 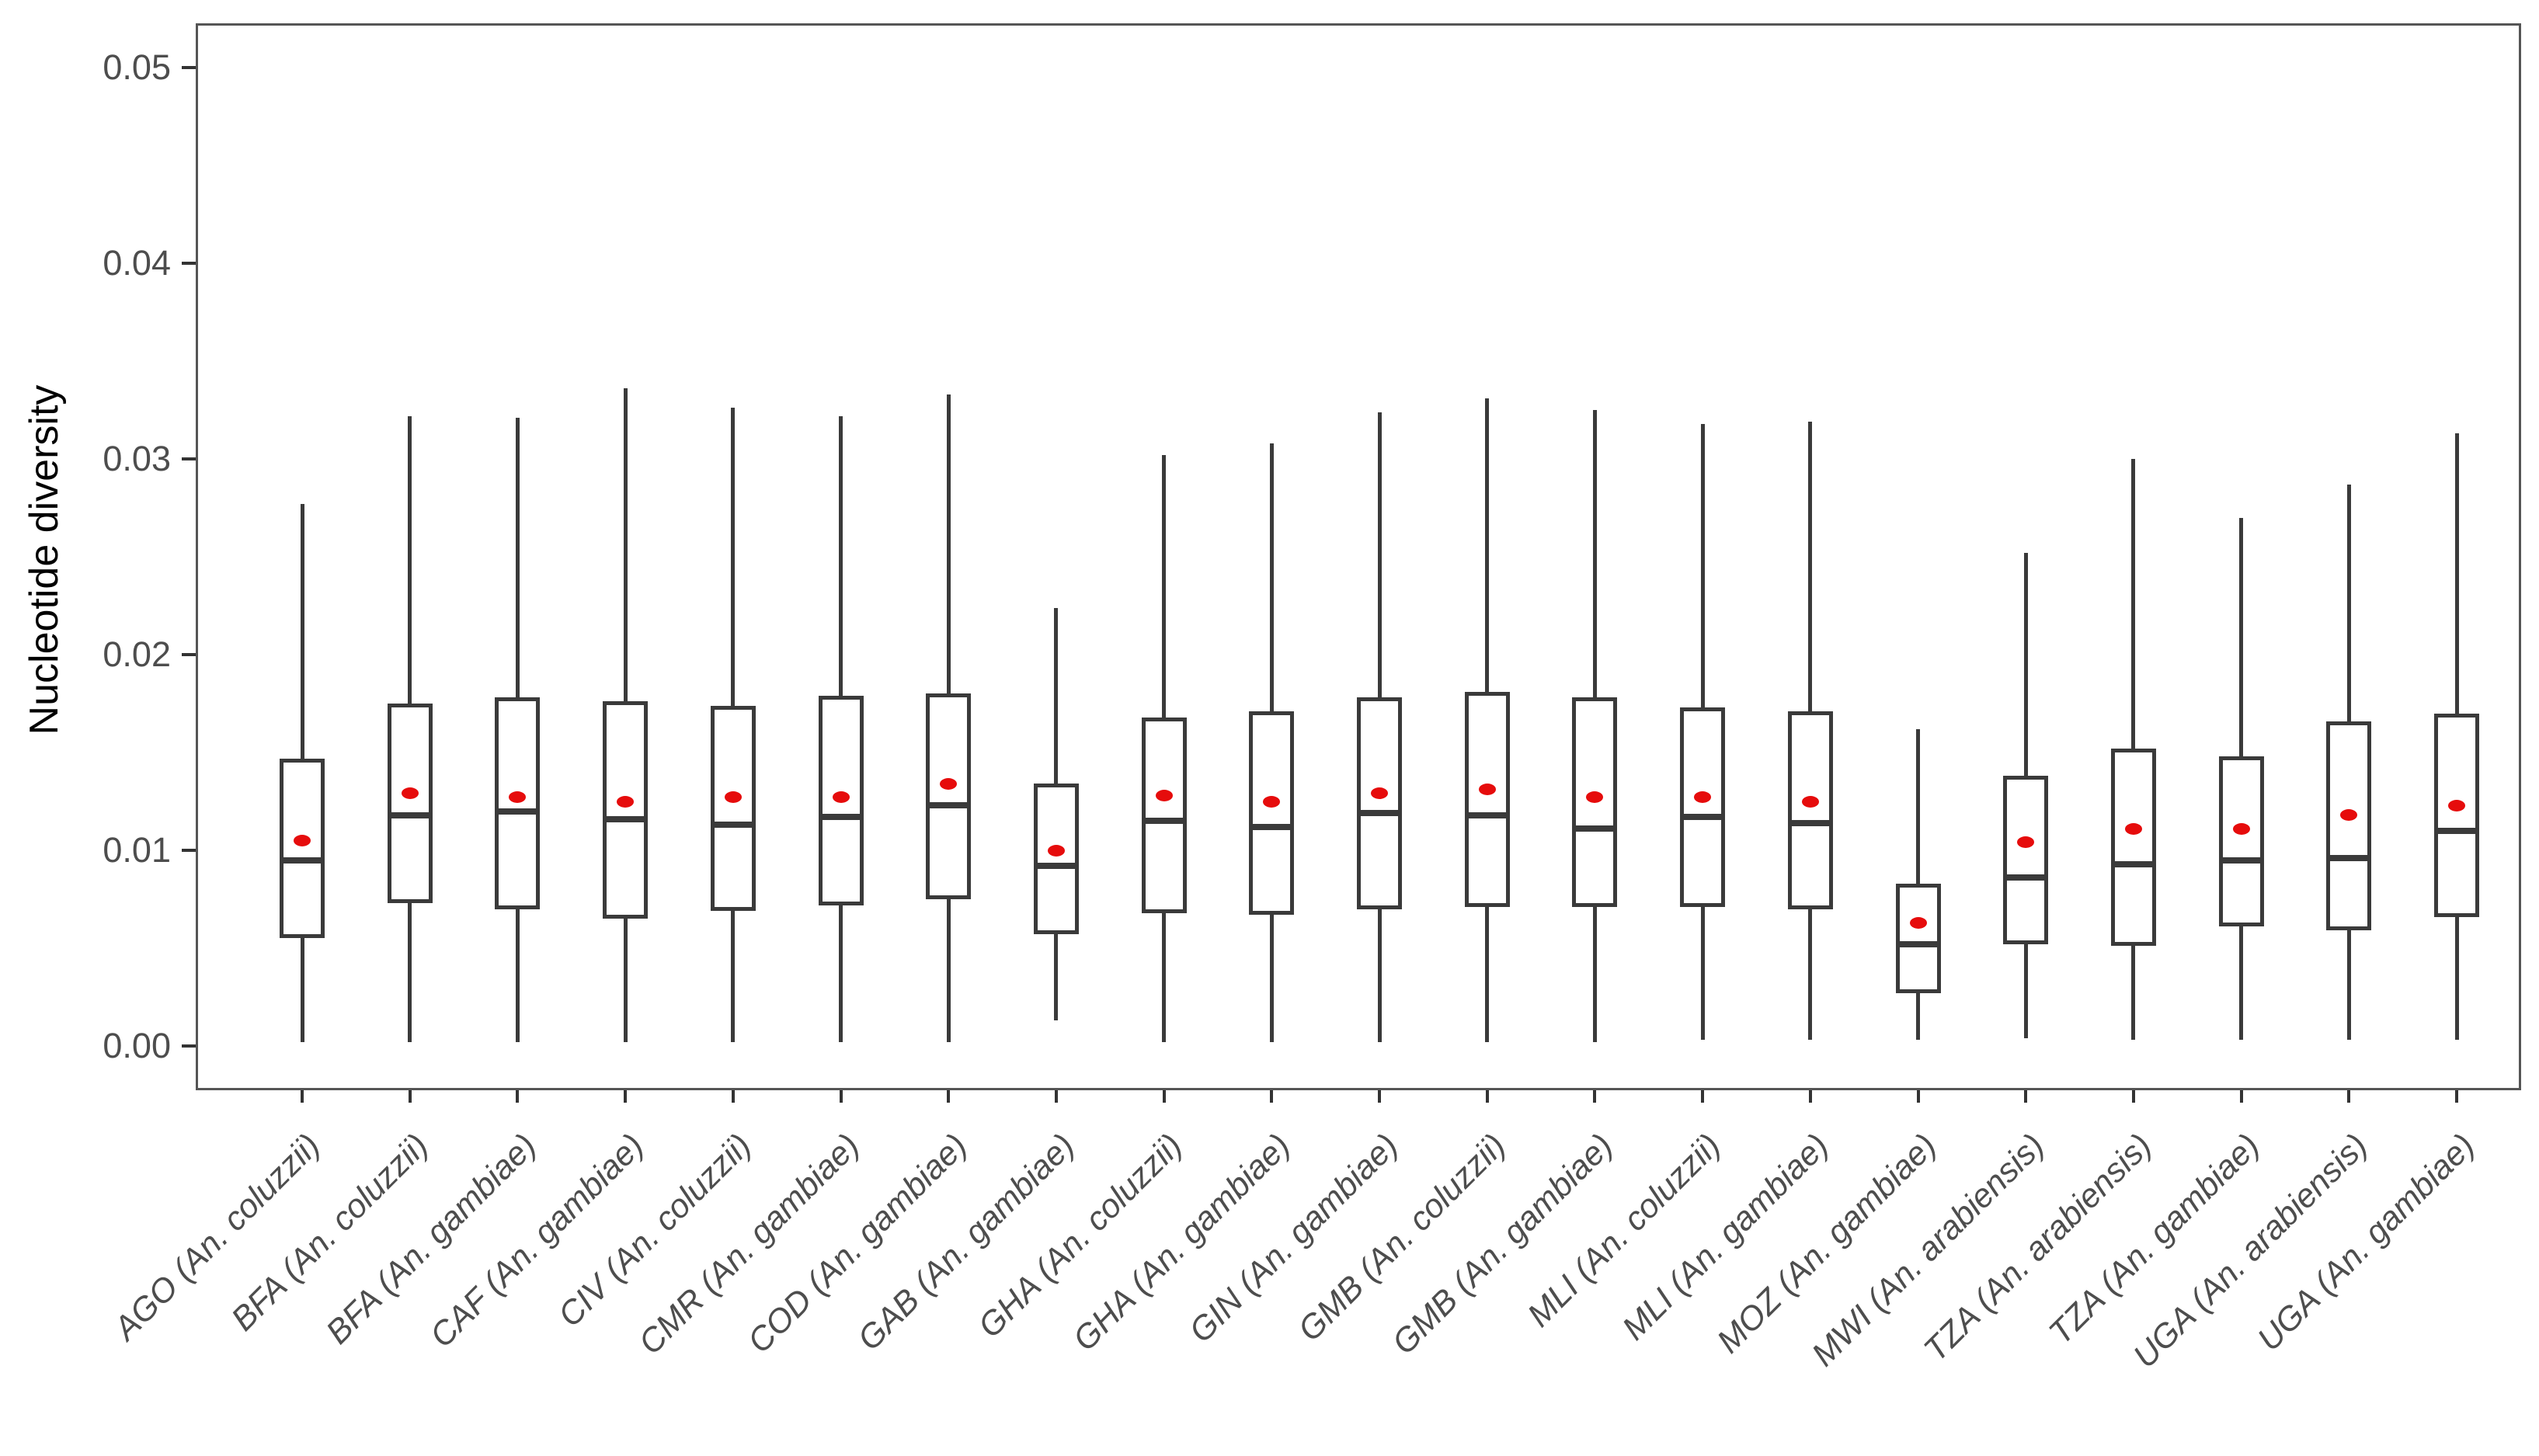 I want to click on x-tick-label: UGA (An. gambiae), so click(x=2366, y=1243).